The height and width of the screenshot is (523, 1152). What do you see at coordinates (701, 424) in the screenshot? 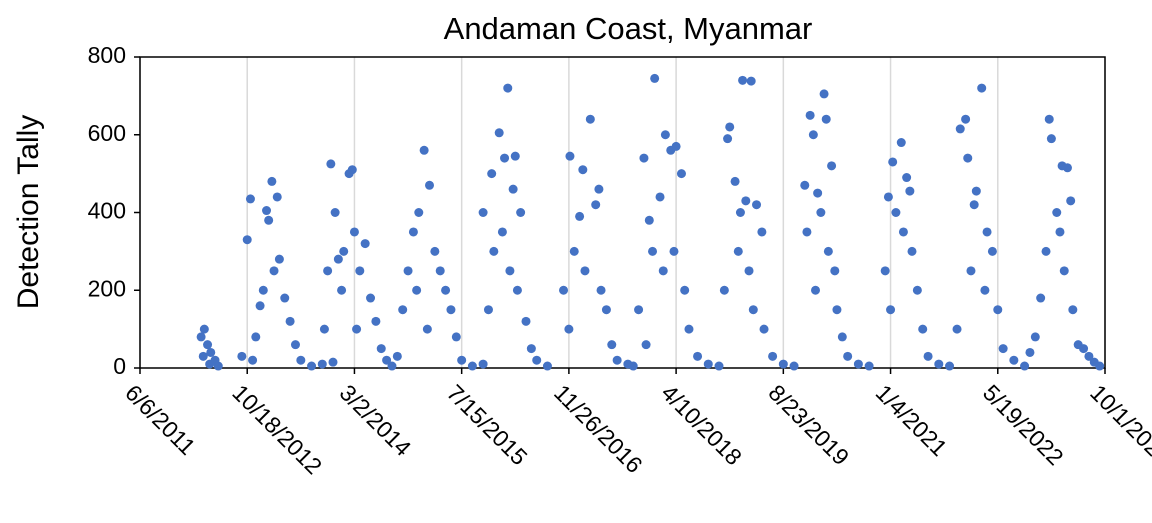
I see `x-tick-label: 4/10/2018` at bounding box center [701, 424].